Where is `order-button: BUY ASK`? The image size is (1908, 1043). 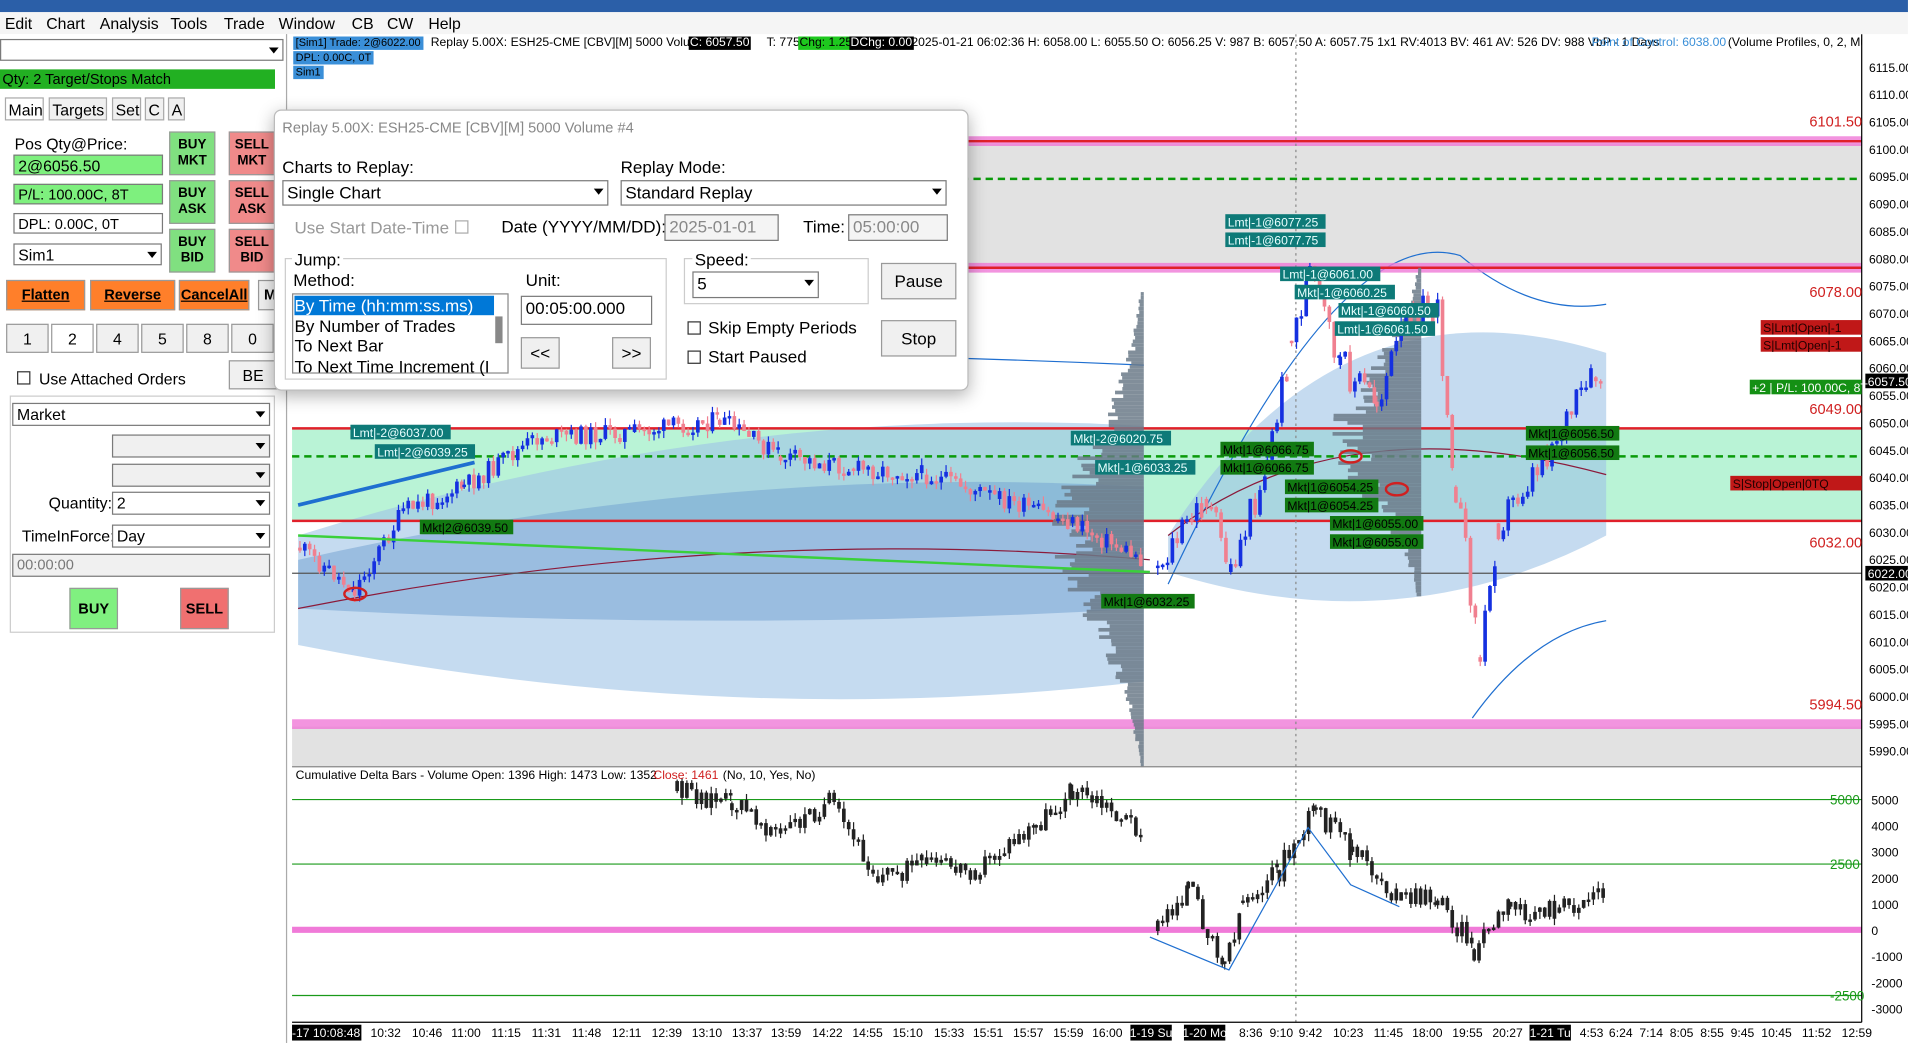
order-button: BUY ASK is located at coordinates (192, 202).